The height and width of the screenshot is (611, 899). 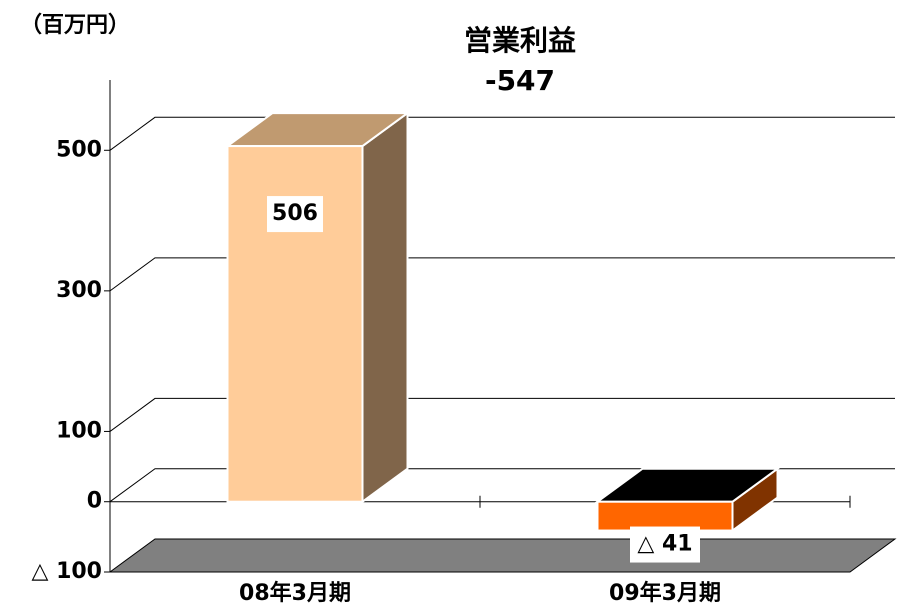 What do you see at coordinates (79, 290) in the screenshot?
I see `y-tick-label: 300` at bounding box center [79, 290].